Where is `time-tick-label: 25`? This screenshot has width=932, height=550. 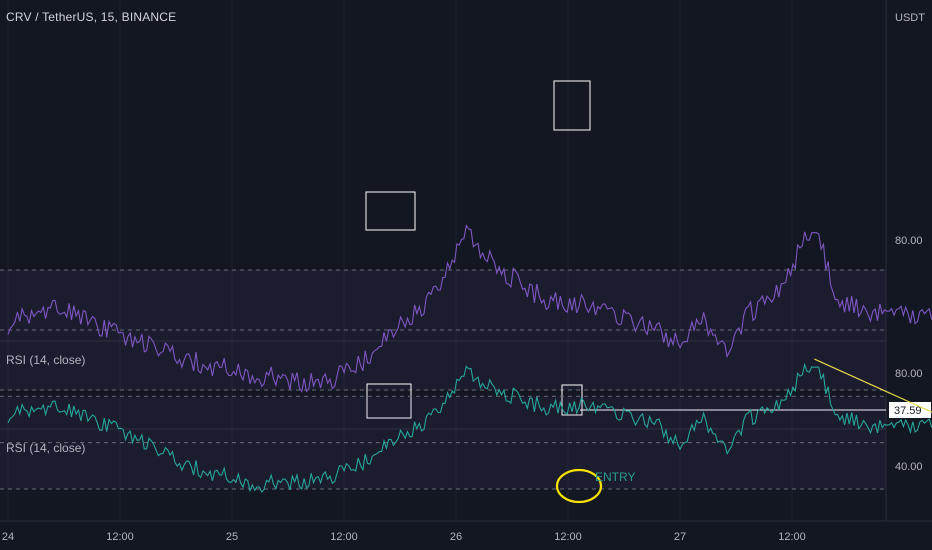
time-tick-label: 25 is located at coordinates (232, 537).